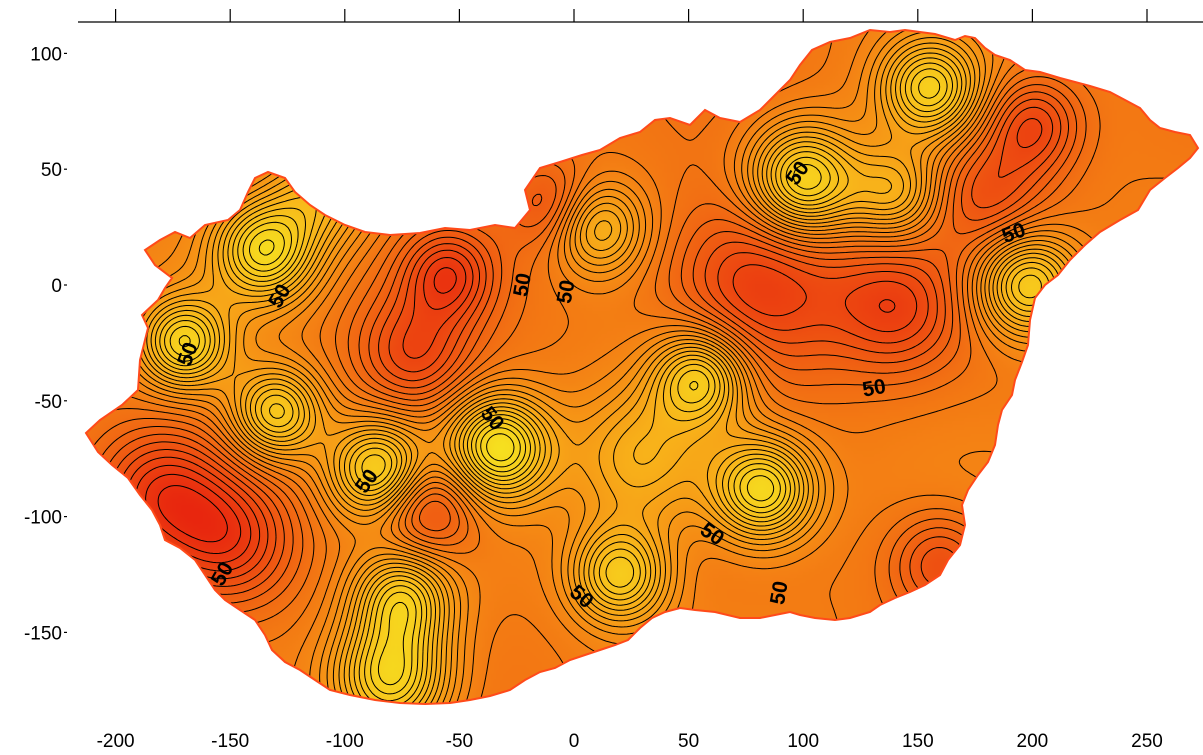 This screenshot has width=1203, height=755. I want to click on contour-label-7: 50, so click(874, 388).